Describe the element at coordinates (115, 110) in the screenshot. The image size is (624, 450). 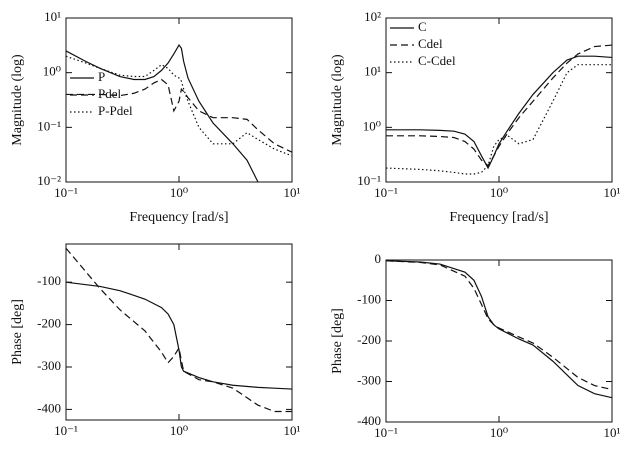
I see `legend-label: P-Pdel` at that location.